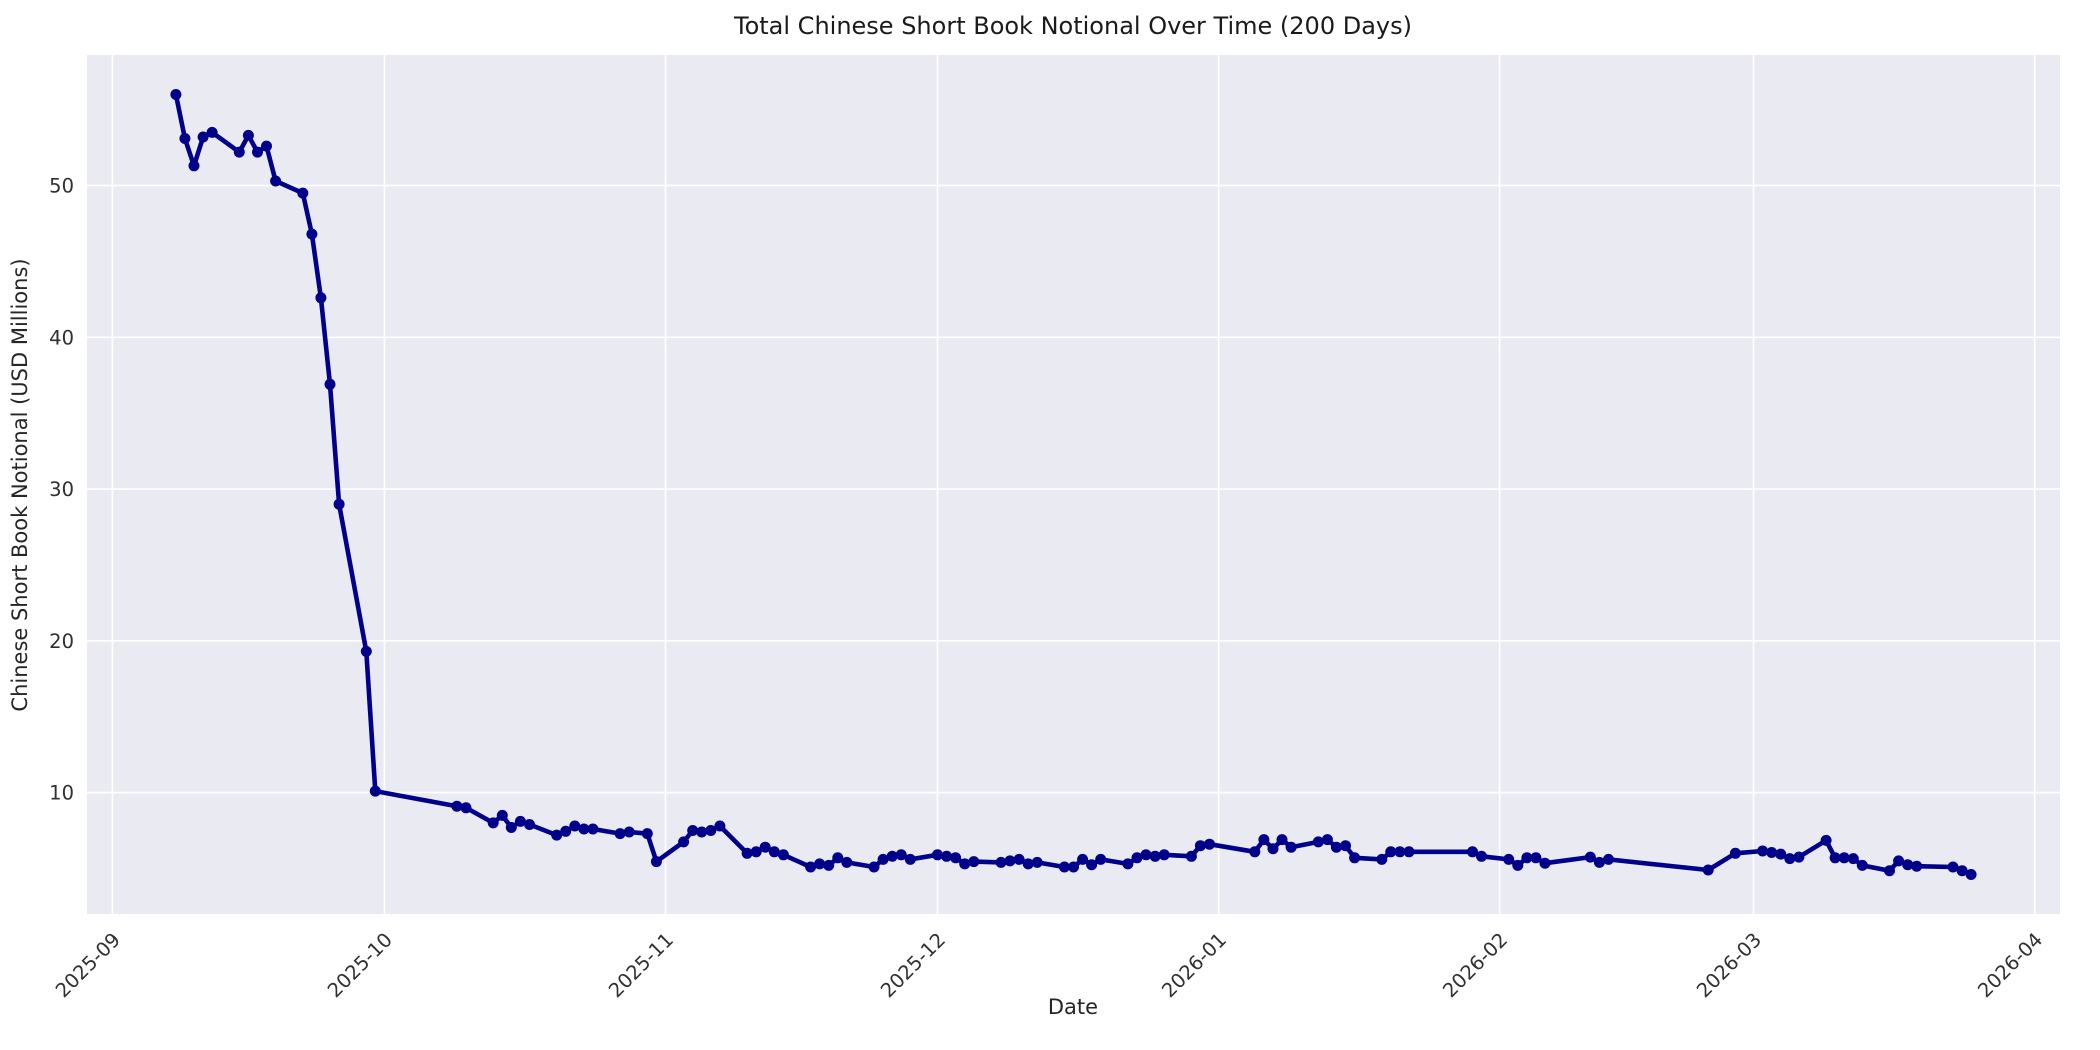 The width and height of the screenshot is (2100, 1050). I want to click on y-axis-tick-labels: 10 20 30 40 50, so click(61, 490).